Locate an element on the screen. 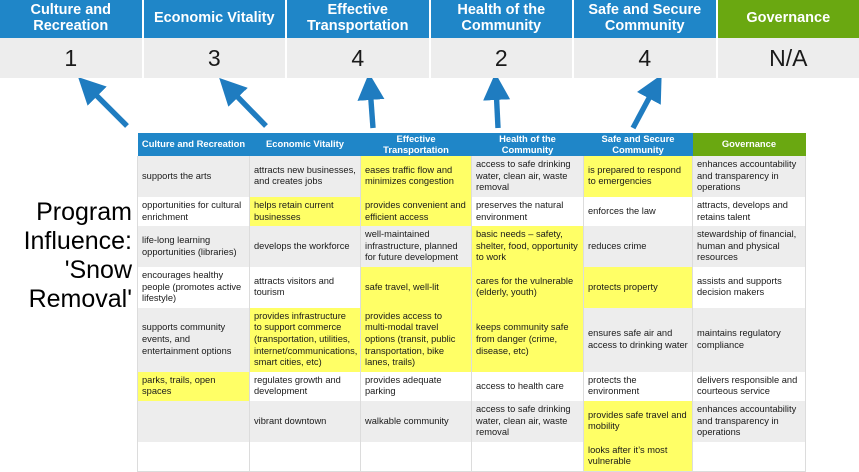 The width and height of the screenshot is (859, 472). banner-header-culture-and-recreation: Culture and Recreation is located at coordinates (72, 19).